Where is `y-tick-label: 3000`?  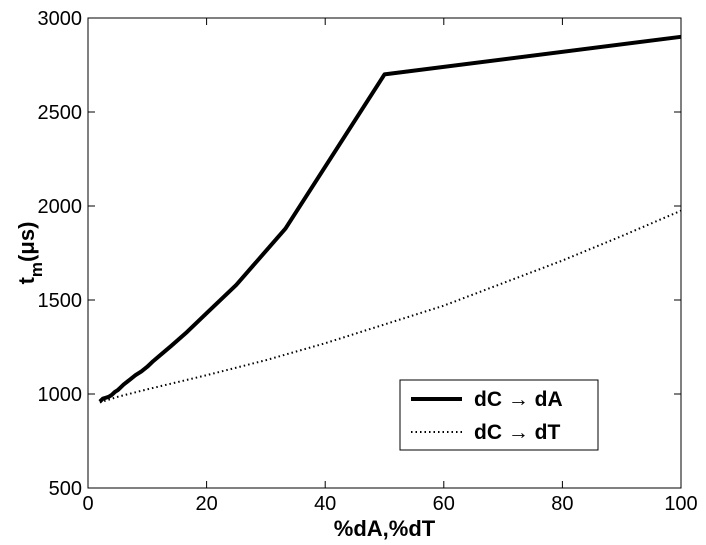 y-tick-label: 3000 is located at coordinates (60, 19).